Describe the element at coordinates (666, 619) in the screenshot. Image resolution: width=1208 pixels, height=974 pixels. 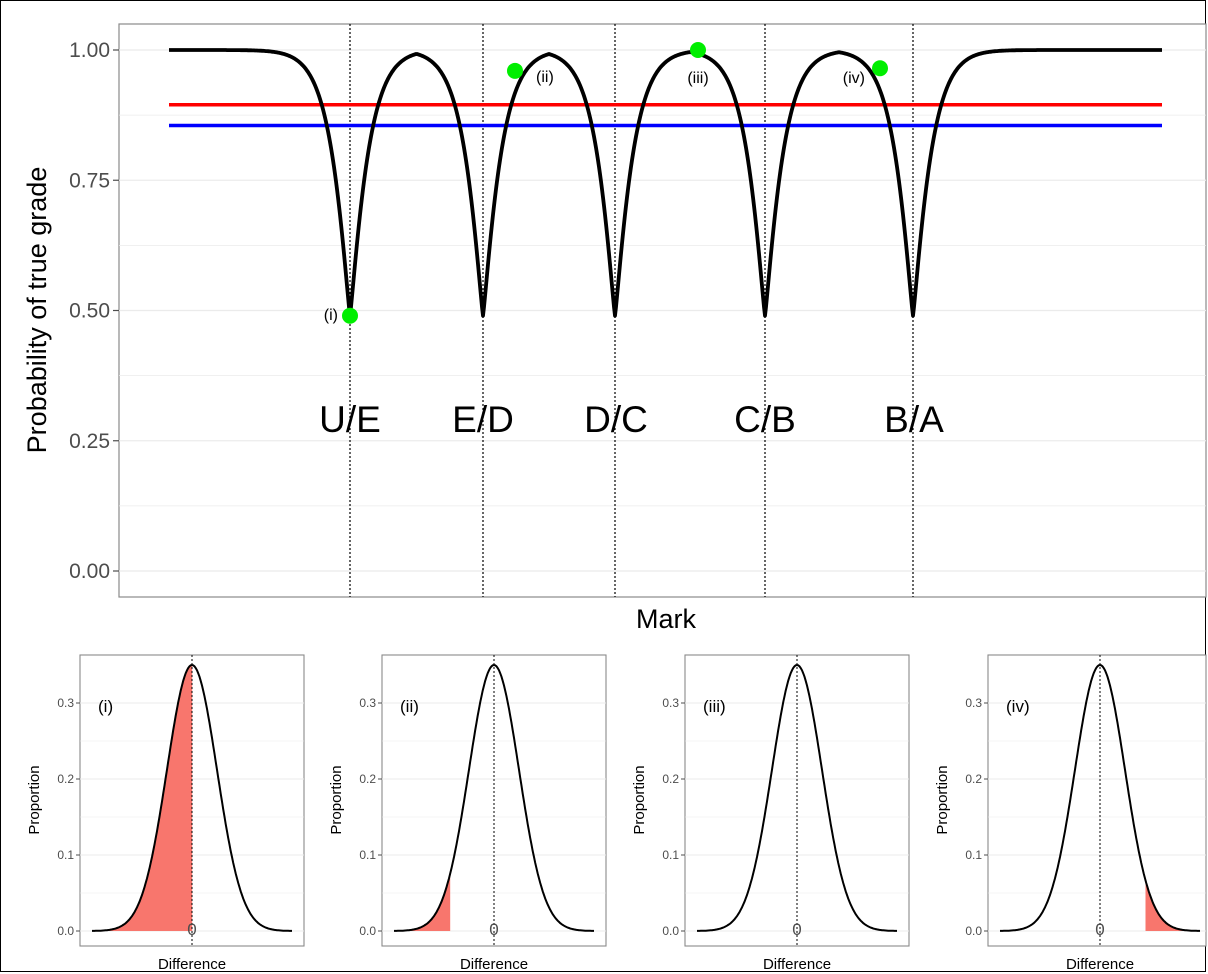
I see `main-x-axis-title: Mark` at that location.